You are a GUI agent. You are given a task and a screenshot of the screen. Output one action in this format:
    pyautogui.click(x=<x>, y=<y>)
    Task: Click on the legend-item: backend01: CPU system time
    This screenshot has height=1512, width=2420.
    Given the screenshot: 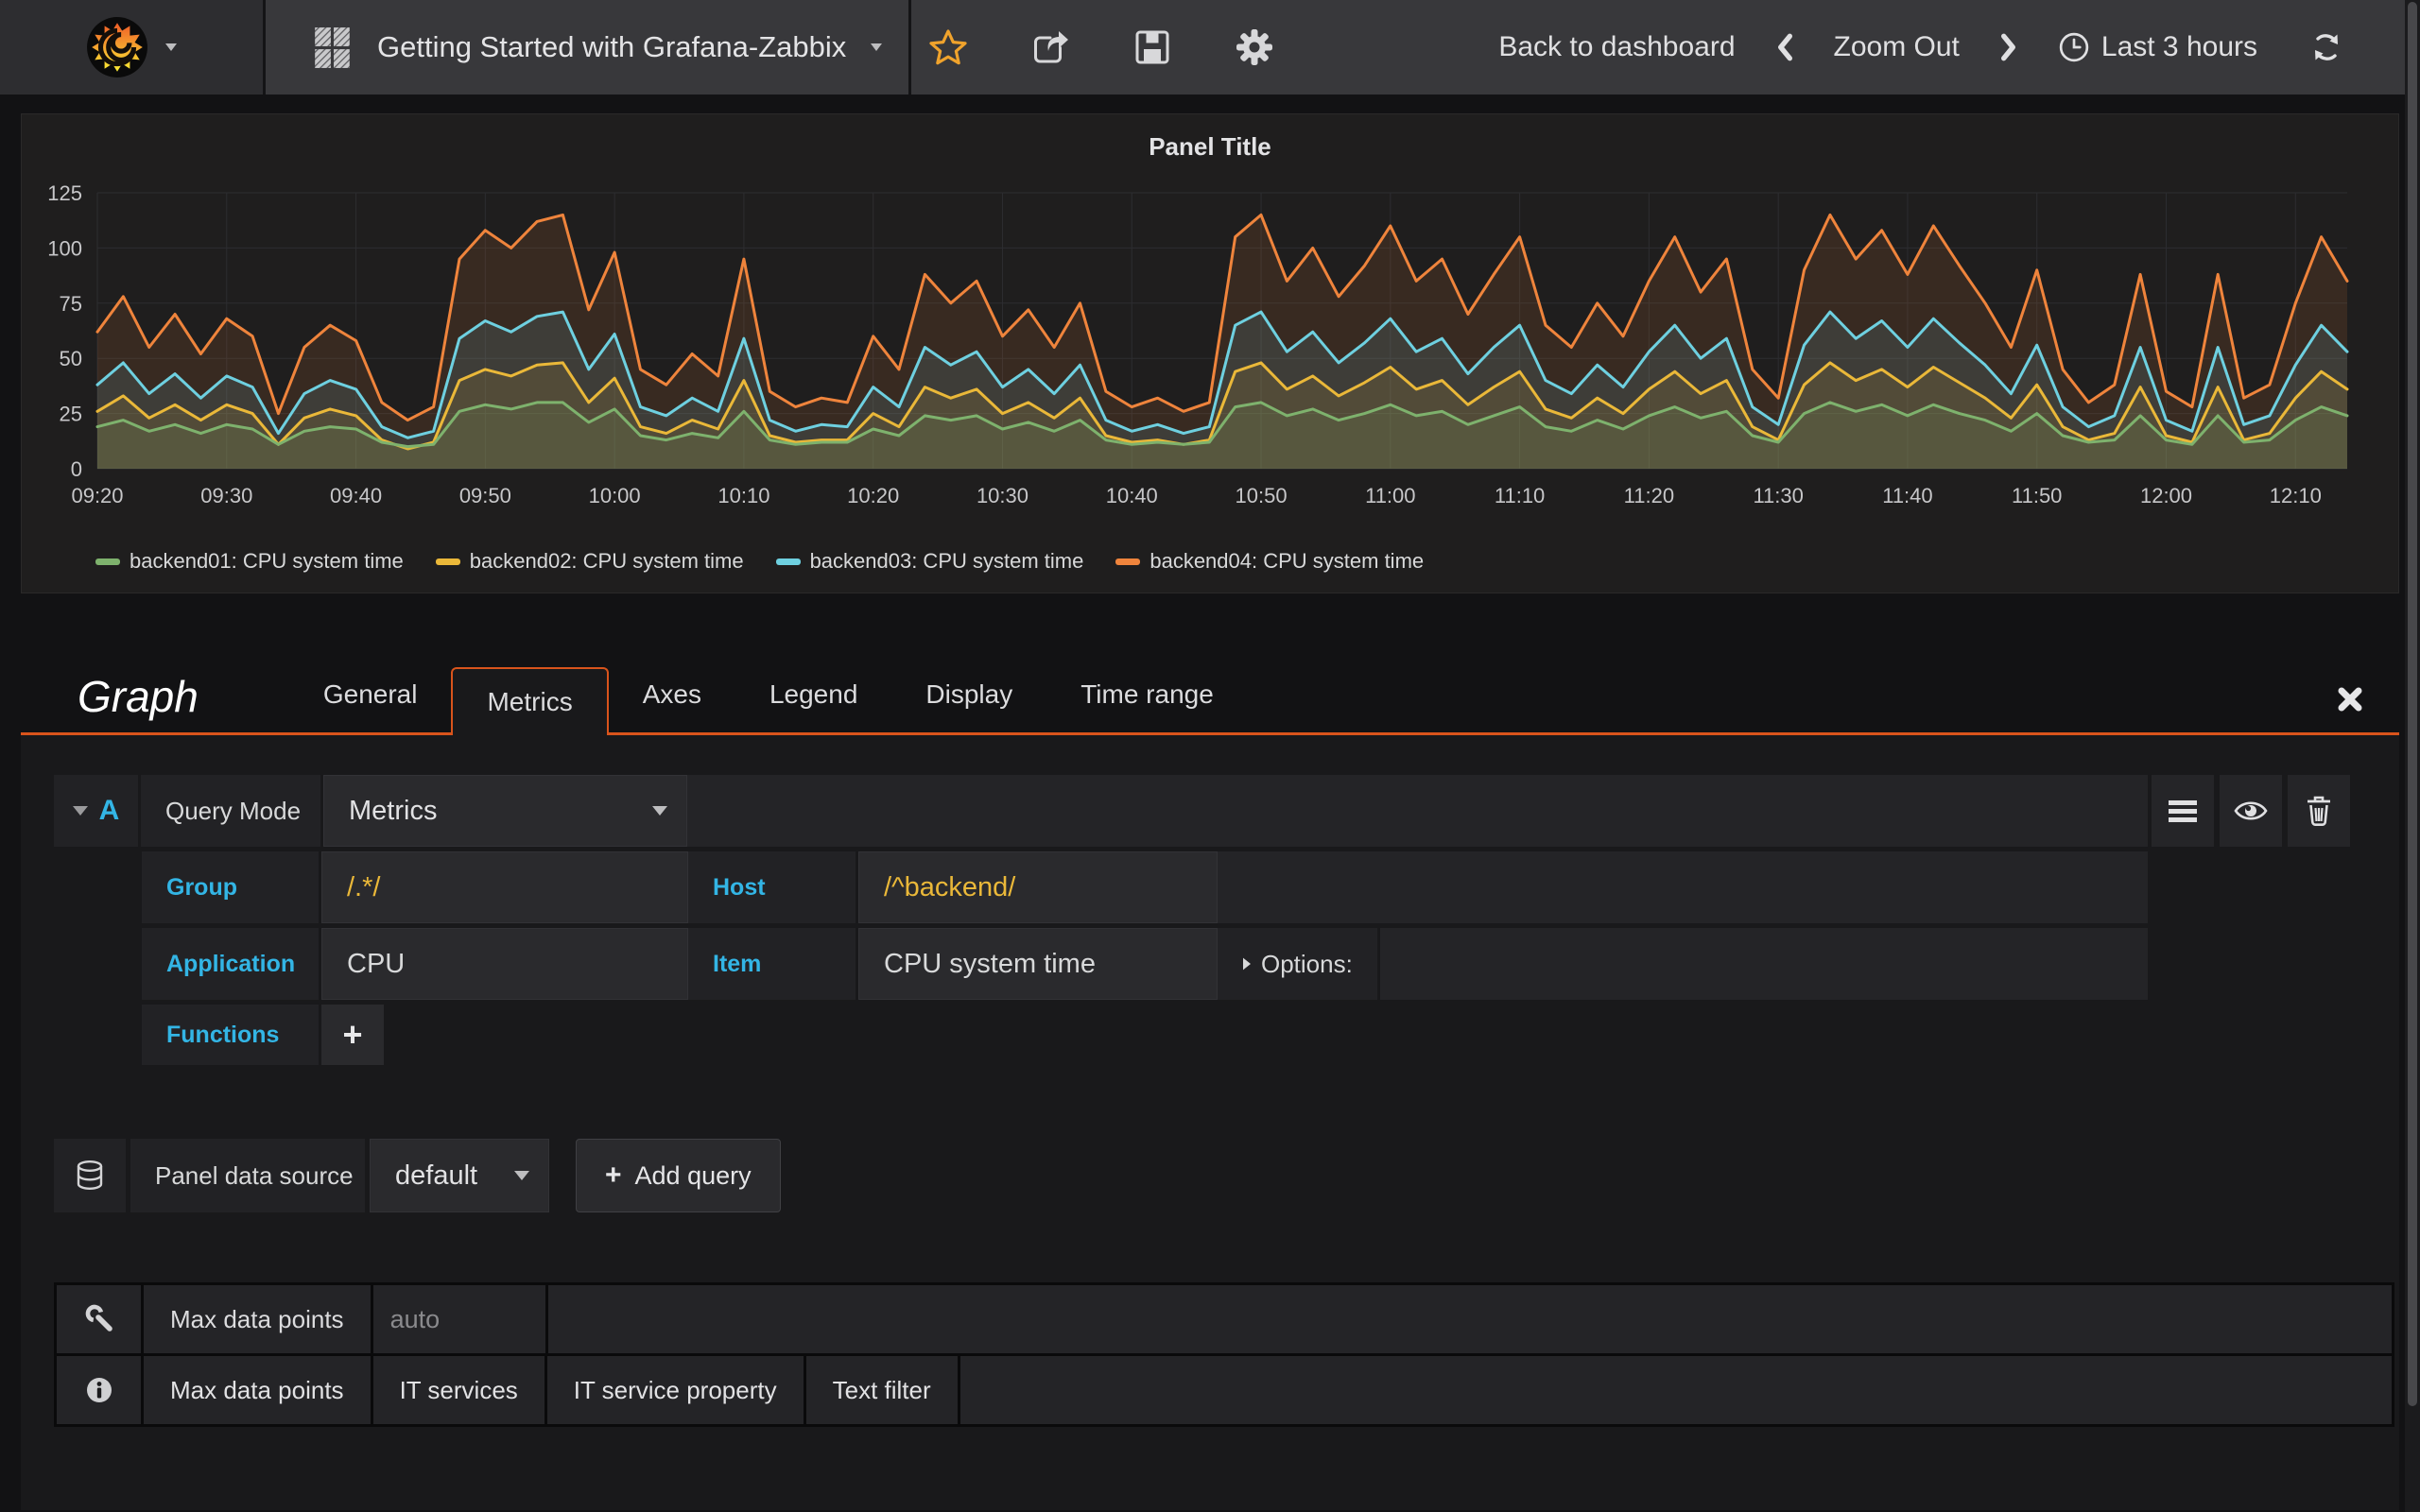 What is the action you would take?
    pyautogui.click(x=249, y=561)
    